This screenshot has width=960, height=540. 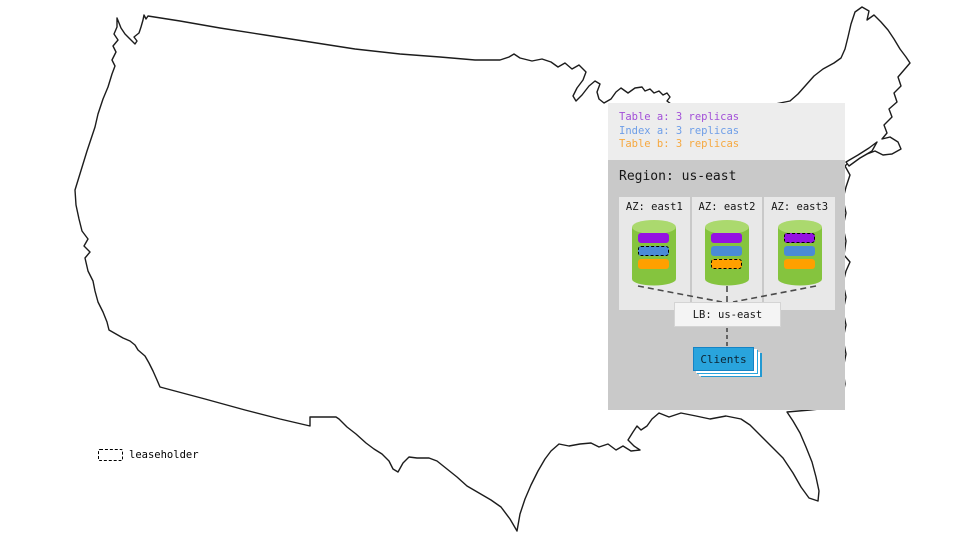 I want to click on clients-box: Clients, so click(x=723, y=359).